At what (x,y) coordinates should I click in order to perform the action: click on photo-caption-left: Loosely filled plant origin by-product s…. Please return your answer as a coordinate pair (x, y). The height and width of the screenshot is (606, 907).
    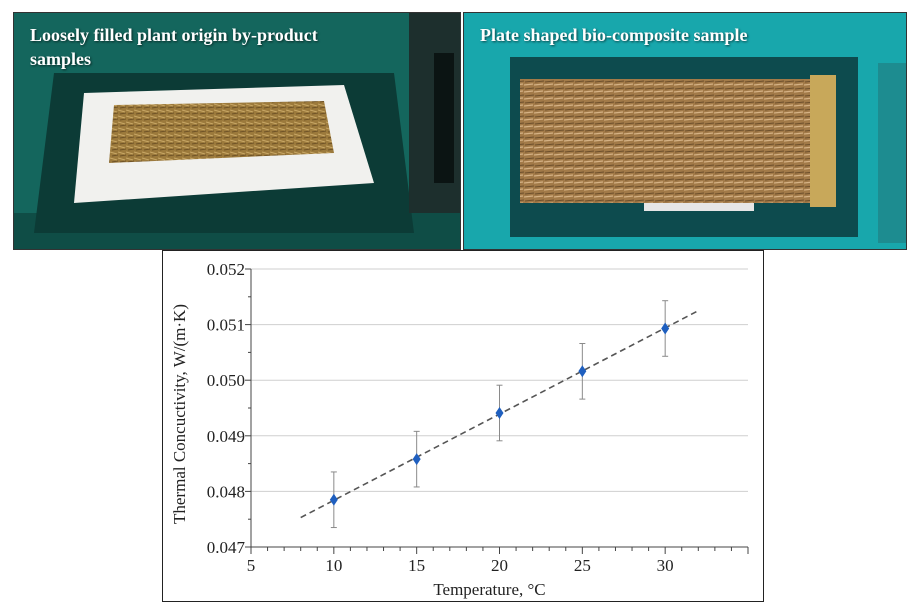
    Looking at the image, I should click on (174, 47).